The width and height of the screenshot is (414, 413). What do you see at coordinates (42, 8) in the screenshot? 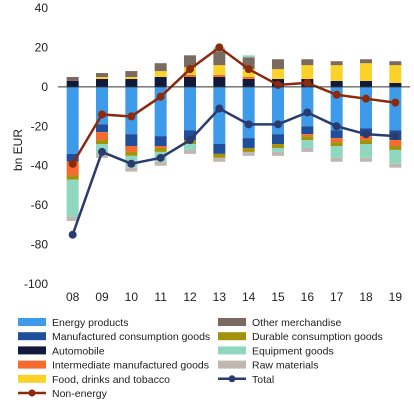
I see `y-tick-label: 40` at bounding box center [42, 8].